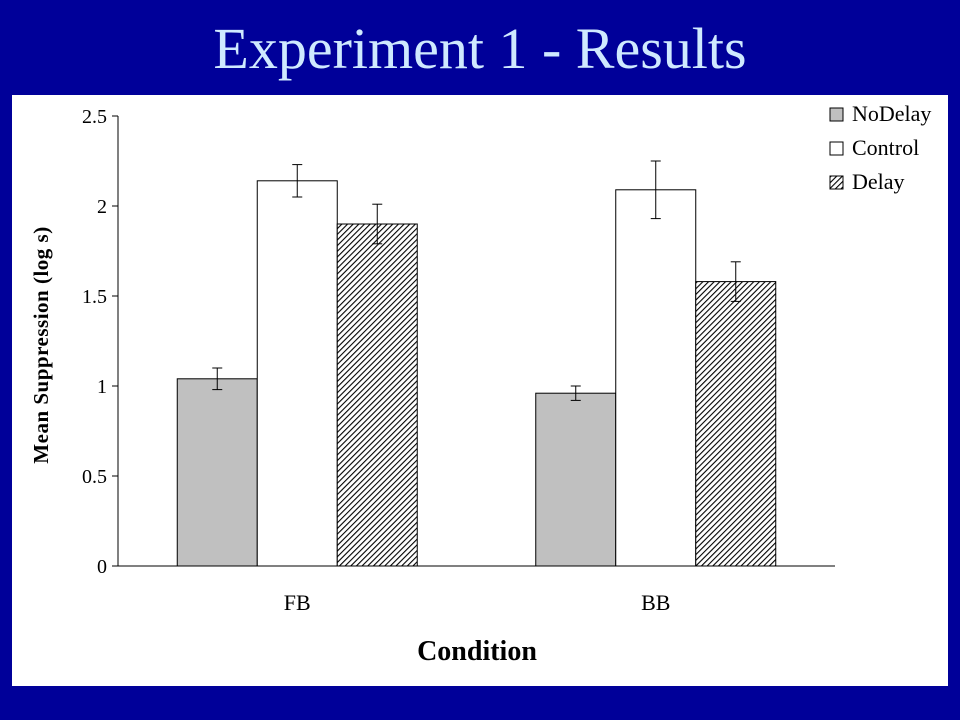 This screenshot has height=720, width=960. What do you see at coordinates (94, 297) in the screenshot?
I see `y-tick-label: 1.5` at bounding box center [94, 297].